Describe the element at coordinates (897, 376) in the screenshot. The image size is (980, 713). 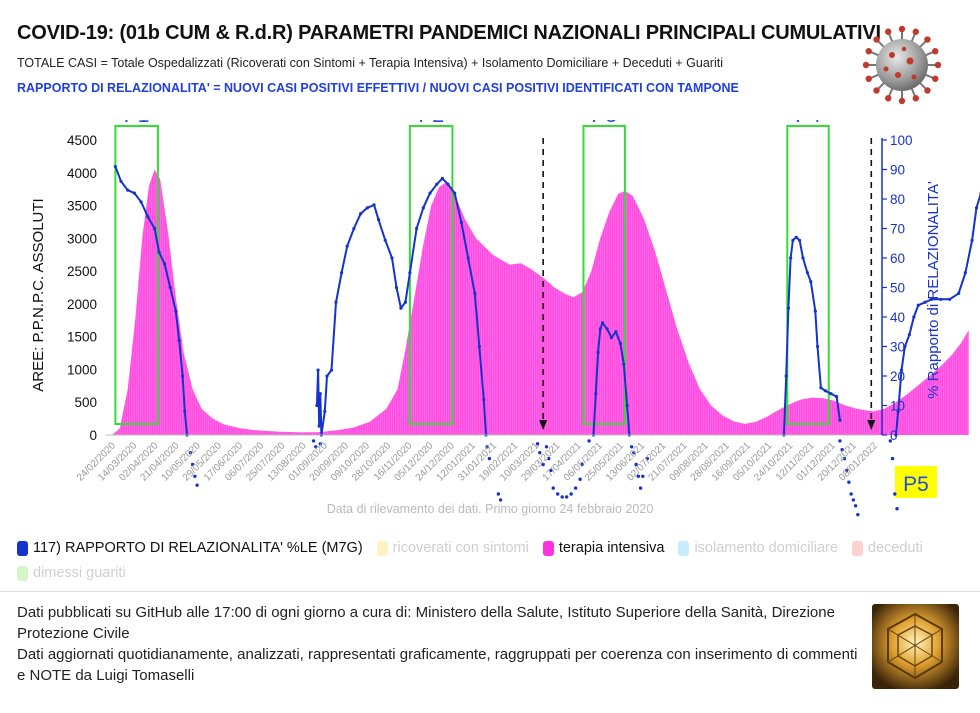
I see `y-right-tick-label: 20` at that location.